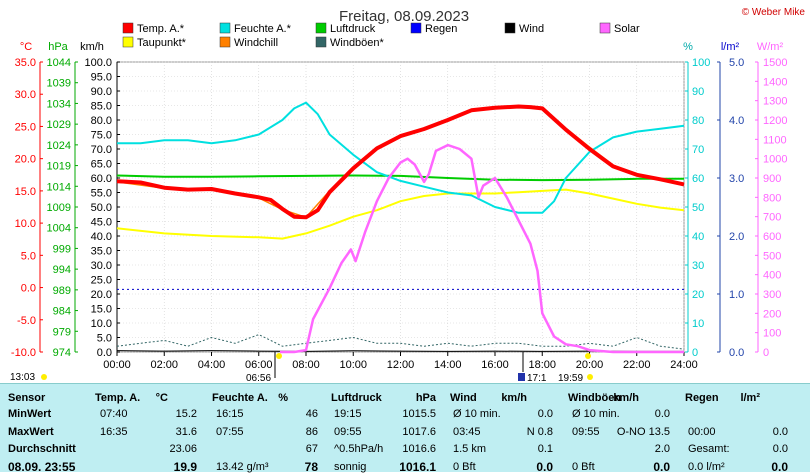 This screenshot has height=474, width=810. What do you see at coordinates (101, 150) in the screenshot?
I see `tick-label: 70.0` at bounding box center [101, 150].